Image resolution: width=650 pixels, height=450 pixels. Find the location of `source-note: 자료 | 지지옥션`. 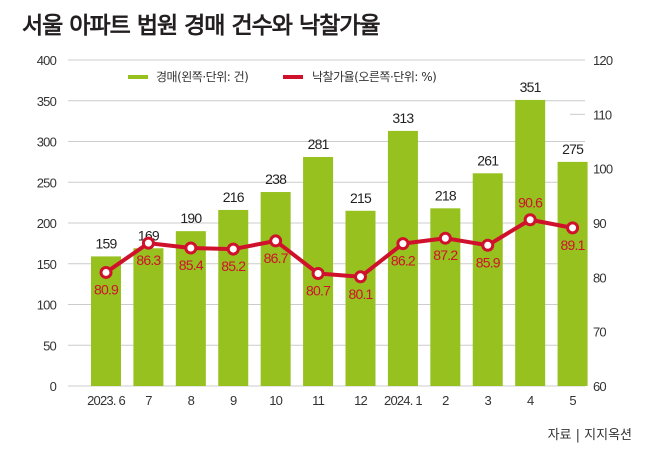

source-note: 자료 | 지지옥션 is located at coordinates (589, 435).